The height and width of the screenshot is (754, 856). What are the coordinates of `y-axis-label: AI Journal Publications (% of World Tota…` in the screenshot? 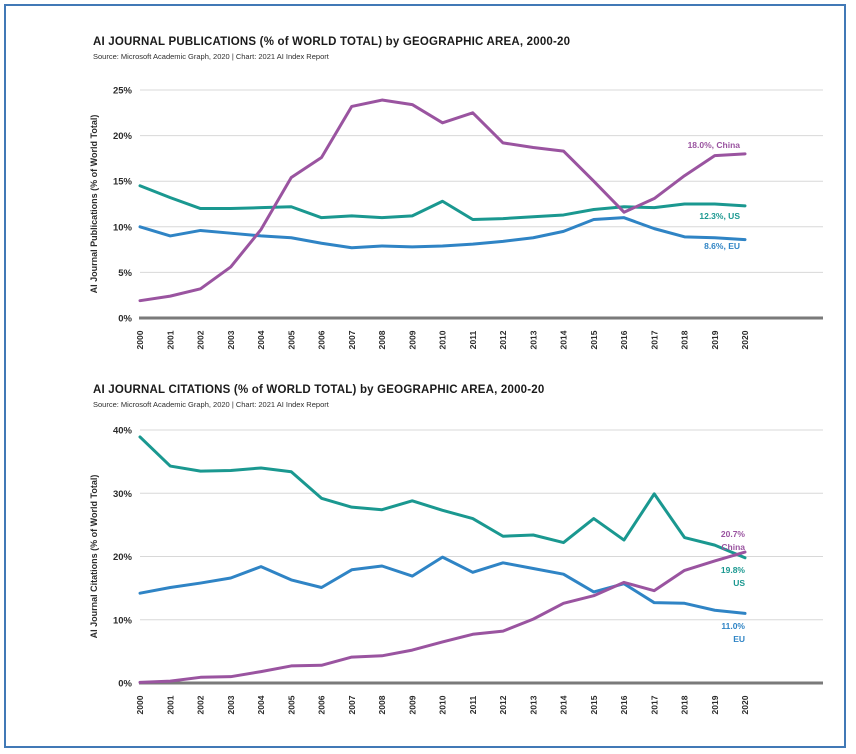 It's located at (94, 204).